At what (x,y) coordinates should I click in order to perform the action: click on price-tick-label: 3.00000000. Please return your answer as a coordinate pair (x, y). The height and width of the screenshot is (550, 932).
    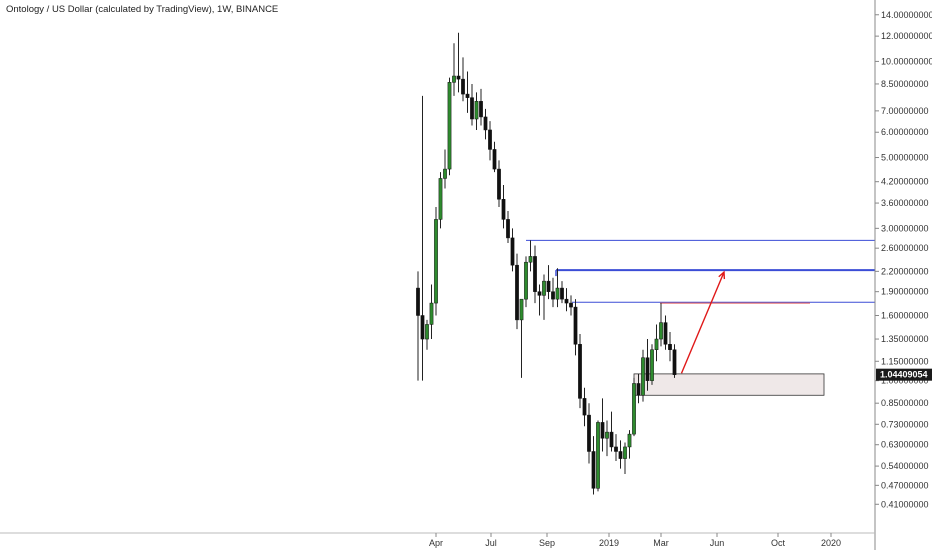
    Looking at the image, I should click on (905, 228).